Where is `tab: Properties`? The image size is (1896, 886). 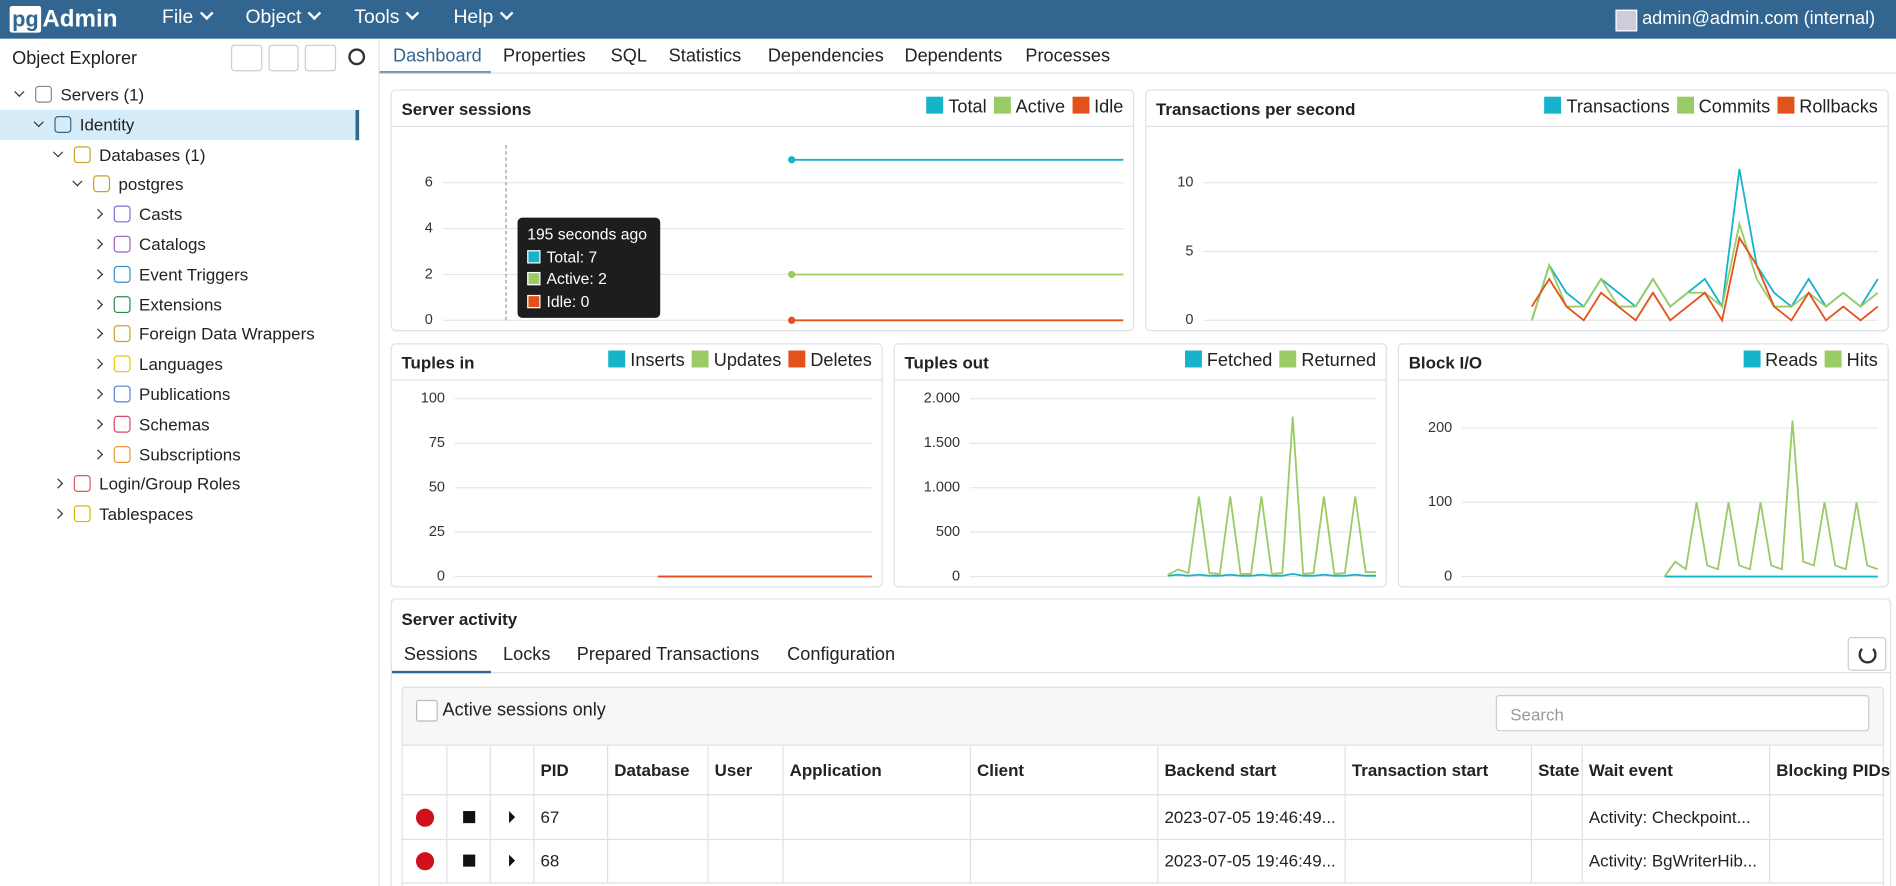 tab: Properties is located at coordinates (544, 56).